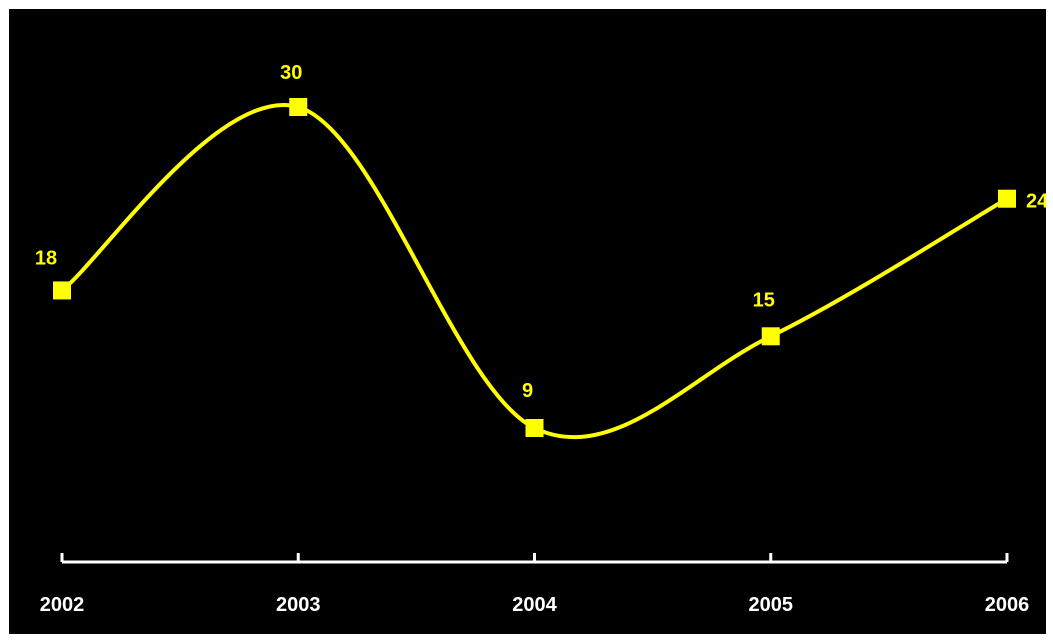  I want to click on data-label: 24, so click(1036, 202).